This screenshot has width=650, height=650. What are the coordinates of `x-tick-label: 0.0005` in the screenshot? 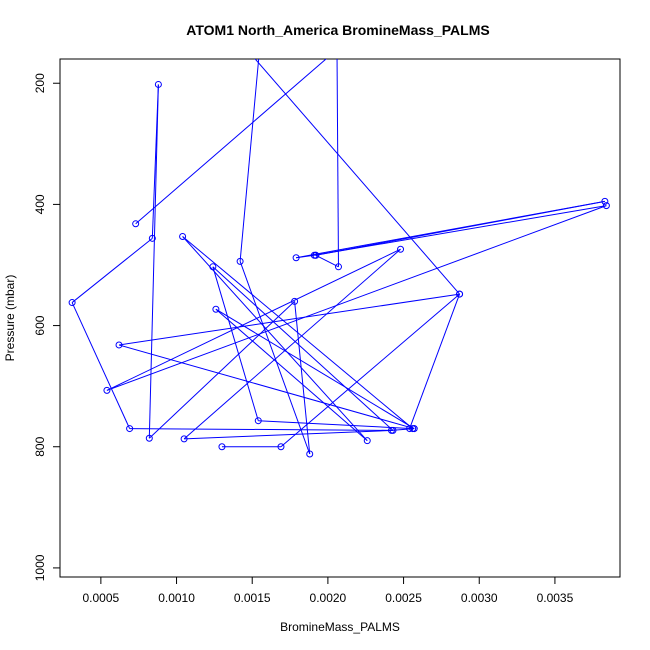 It's located at (101, 598).